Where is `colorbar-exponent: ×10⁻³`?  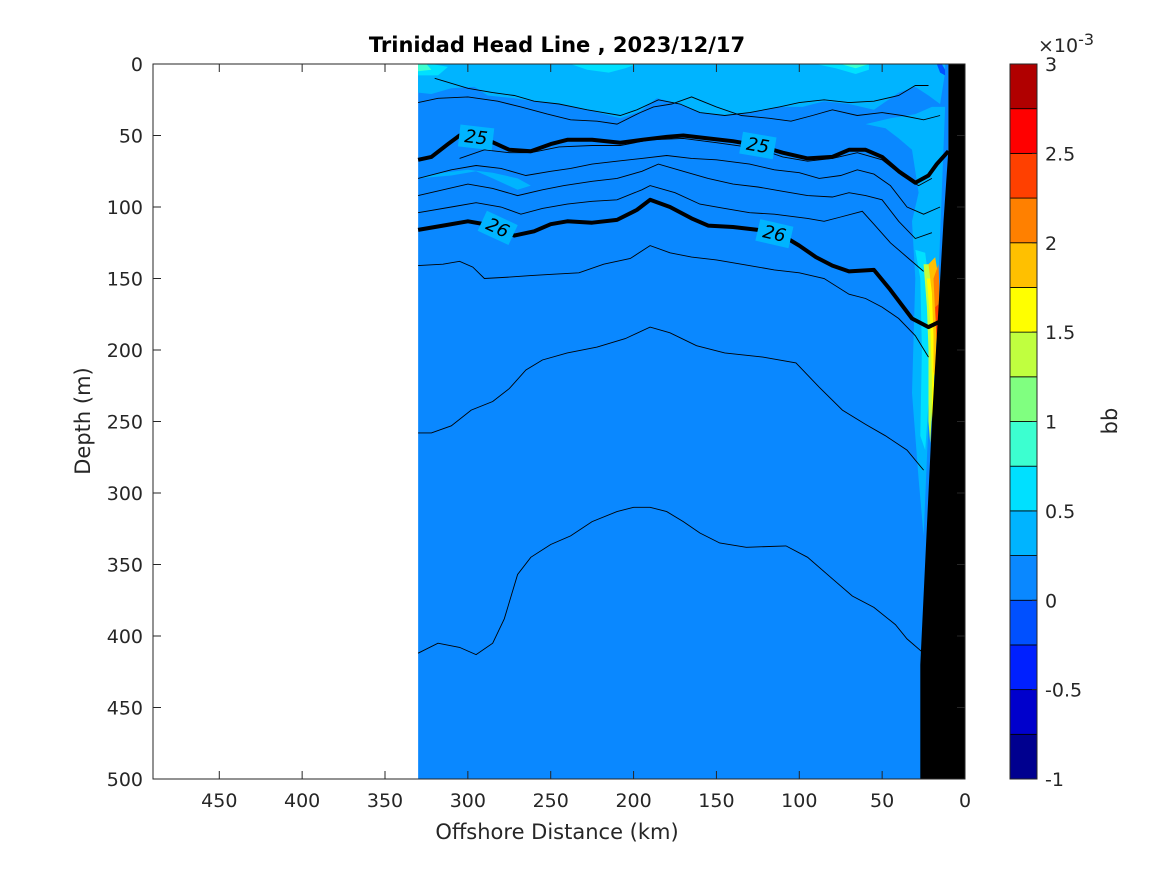
colorbar-exponent: ×10⁻³ is located at coordinates (1066, 43).